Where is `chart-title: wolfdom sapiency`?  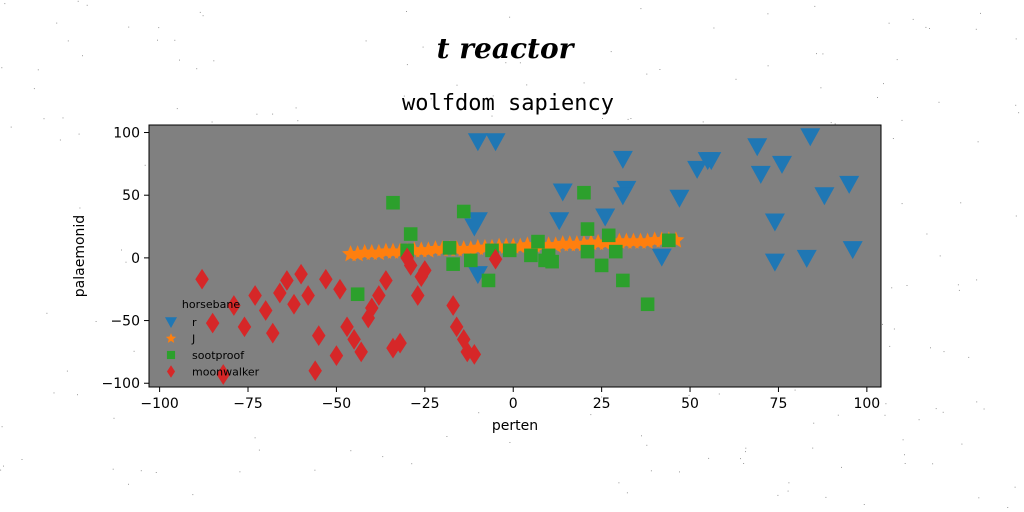
chart-title: wolfdom sapiency is located at coordinates (508, 103).